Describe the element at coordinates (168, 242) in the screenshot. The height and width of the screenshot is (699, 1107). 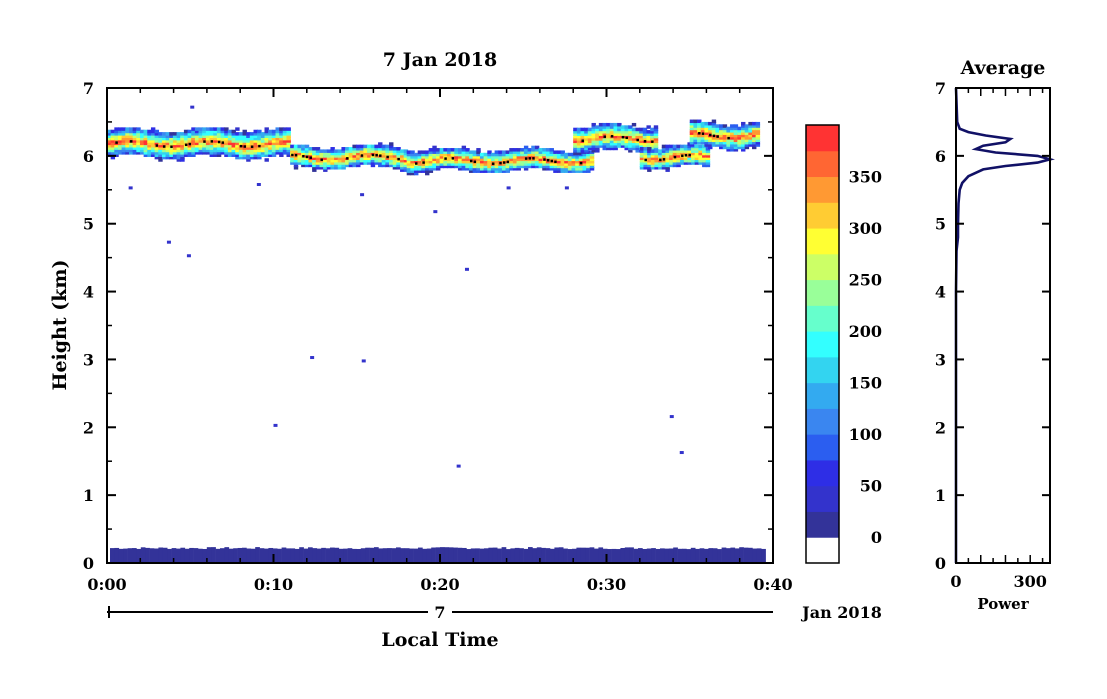
I see `noise-cell` at that location.